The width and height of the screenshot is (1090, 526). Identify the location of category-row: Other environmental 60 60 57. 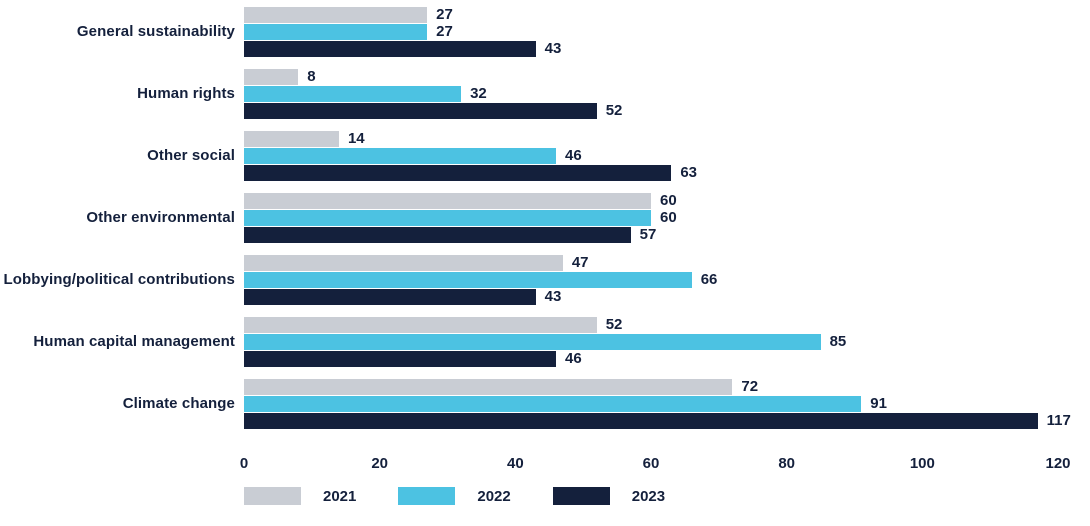
(529, 218).